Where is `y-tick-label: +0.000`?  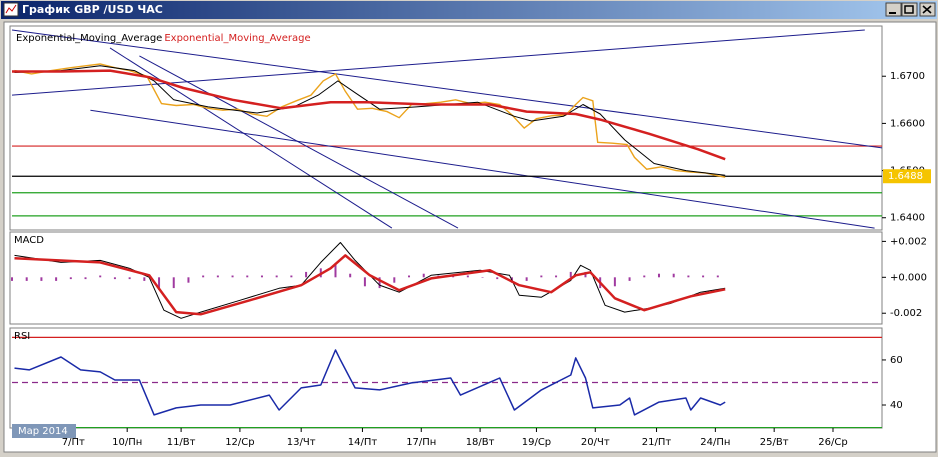
y-tick-label: +0.000 is located at coordinates (908, 277).